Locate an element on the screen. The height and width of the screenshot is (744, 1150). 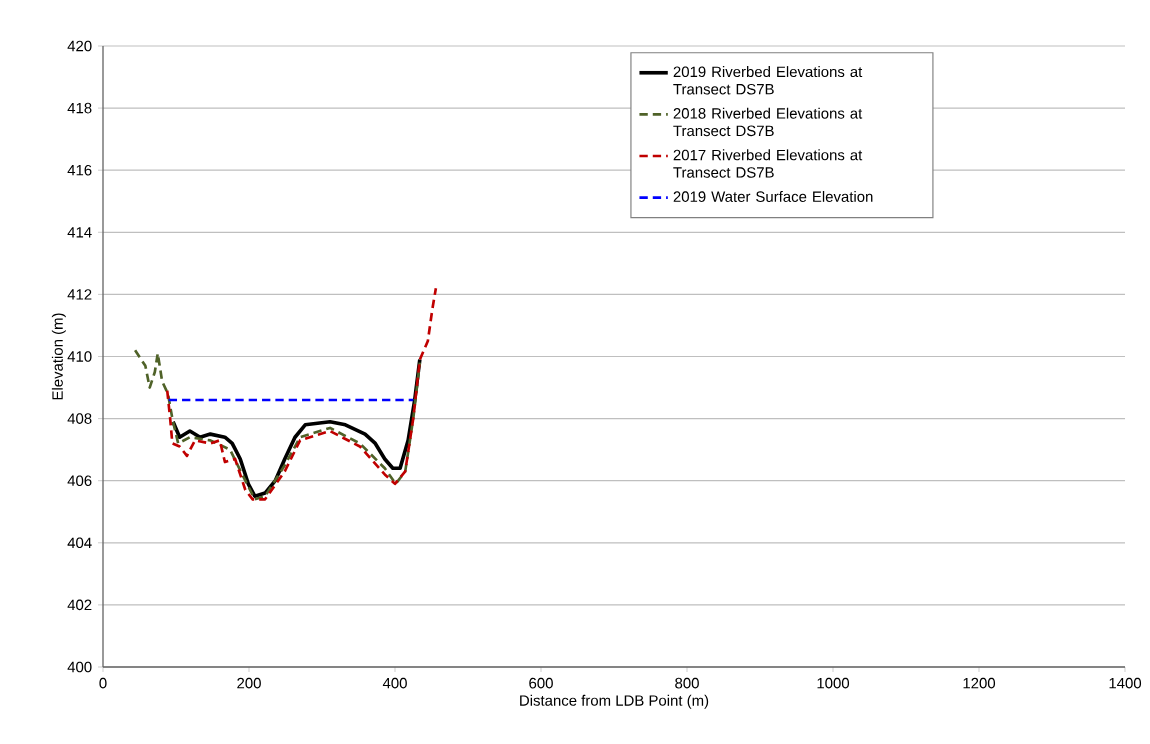
x-tick-label: 400 is located at coordinates (394, 683).